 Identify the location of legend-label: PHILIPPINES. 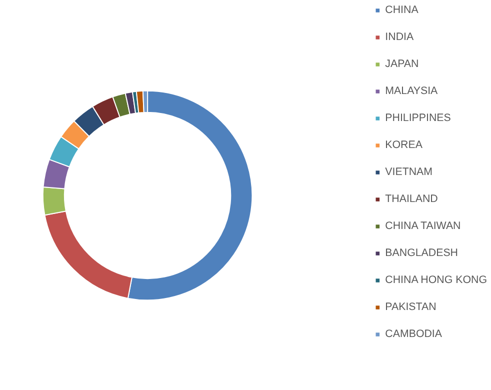
(418, 118).